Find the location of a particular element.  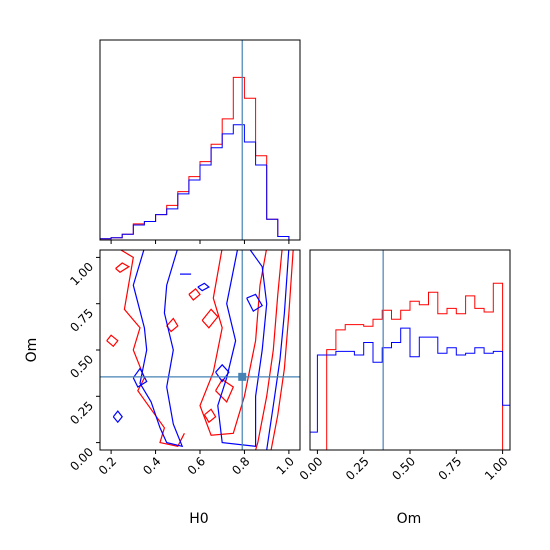

om-x-tick-label: 0.25 is located at coordinates (357, 468).